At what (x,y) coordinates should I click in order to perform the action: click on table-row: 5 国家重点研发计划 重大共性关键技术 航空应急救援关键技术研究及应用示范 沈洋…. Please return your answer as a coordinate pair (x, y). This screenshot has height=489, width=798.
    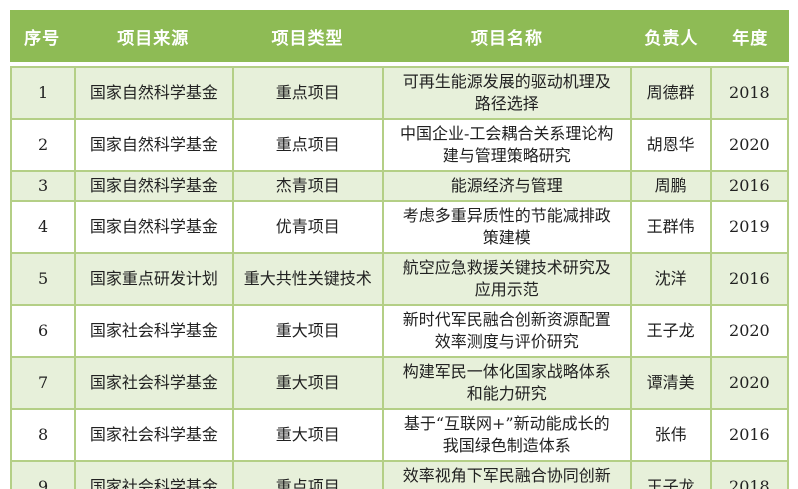
    Looking at the image, I should click on (399, 279).